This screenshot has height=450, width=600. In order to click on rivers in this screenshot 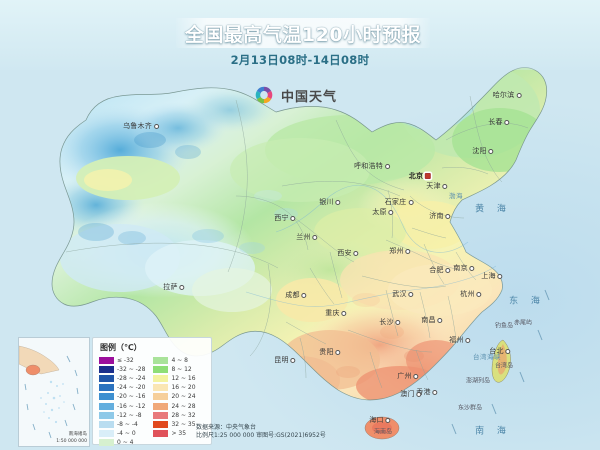, I will do `click(371, 245)`.